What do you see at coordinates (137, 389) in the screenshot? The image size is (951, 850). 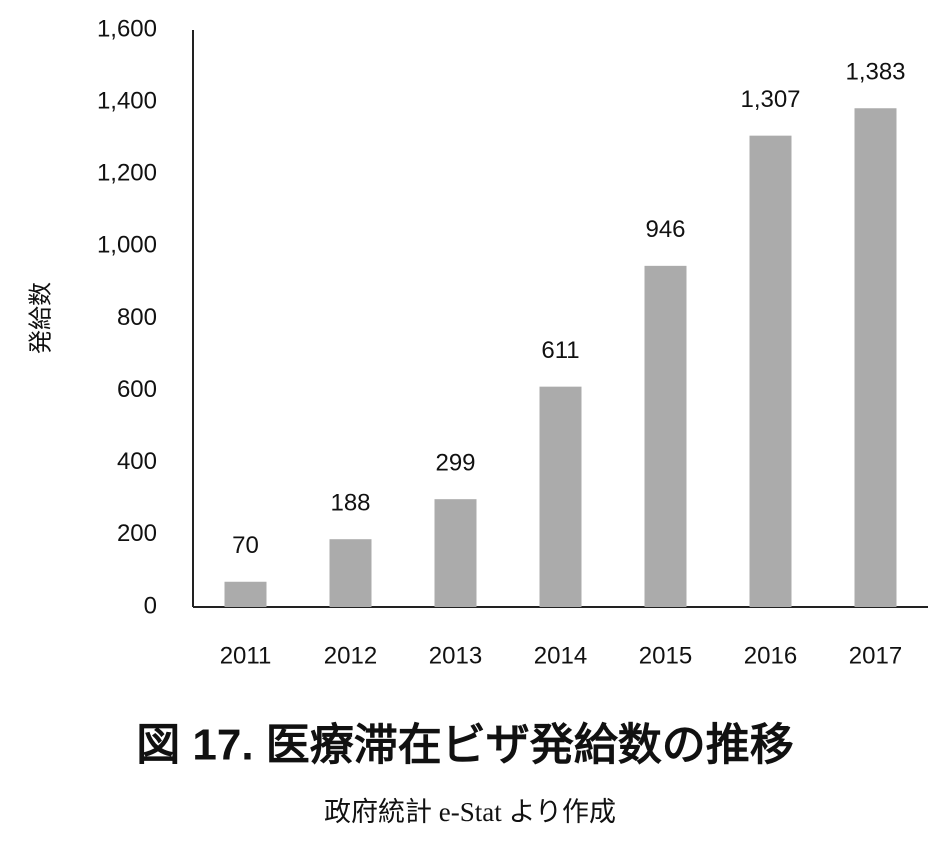 I see `y-tick-label: 600` at bounding box center [137, 389].